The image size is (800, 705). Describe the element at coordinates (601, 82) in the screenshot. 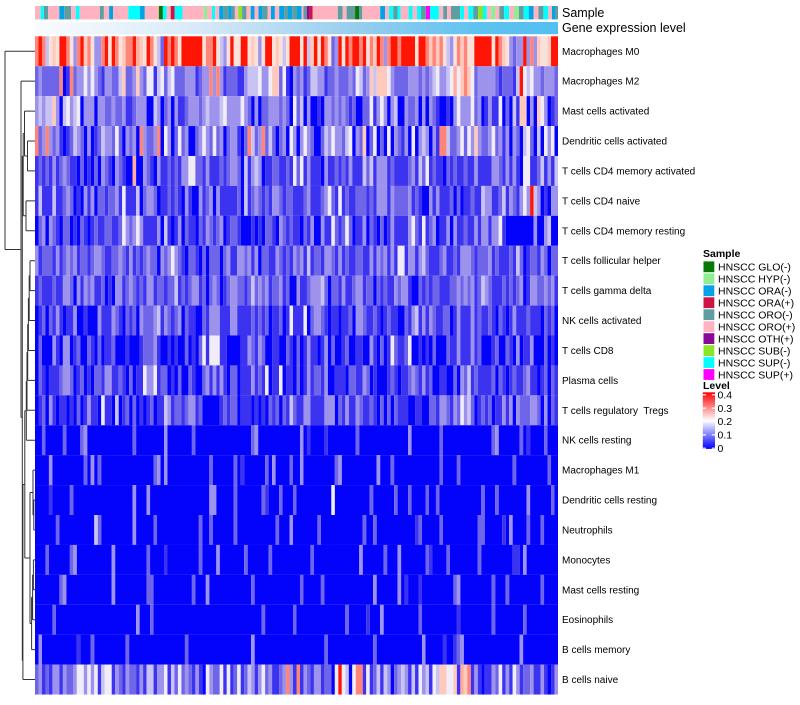

I see `svg-text: Macrophages M2` at that location.